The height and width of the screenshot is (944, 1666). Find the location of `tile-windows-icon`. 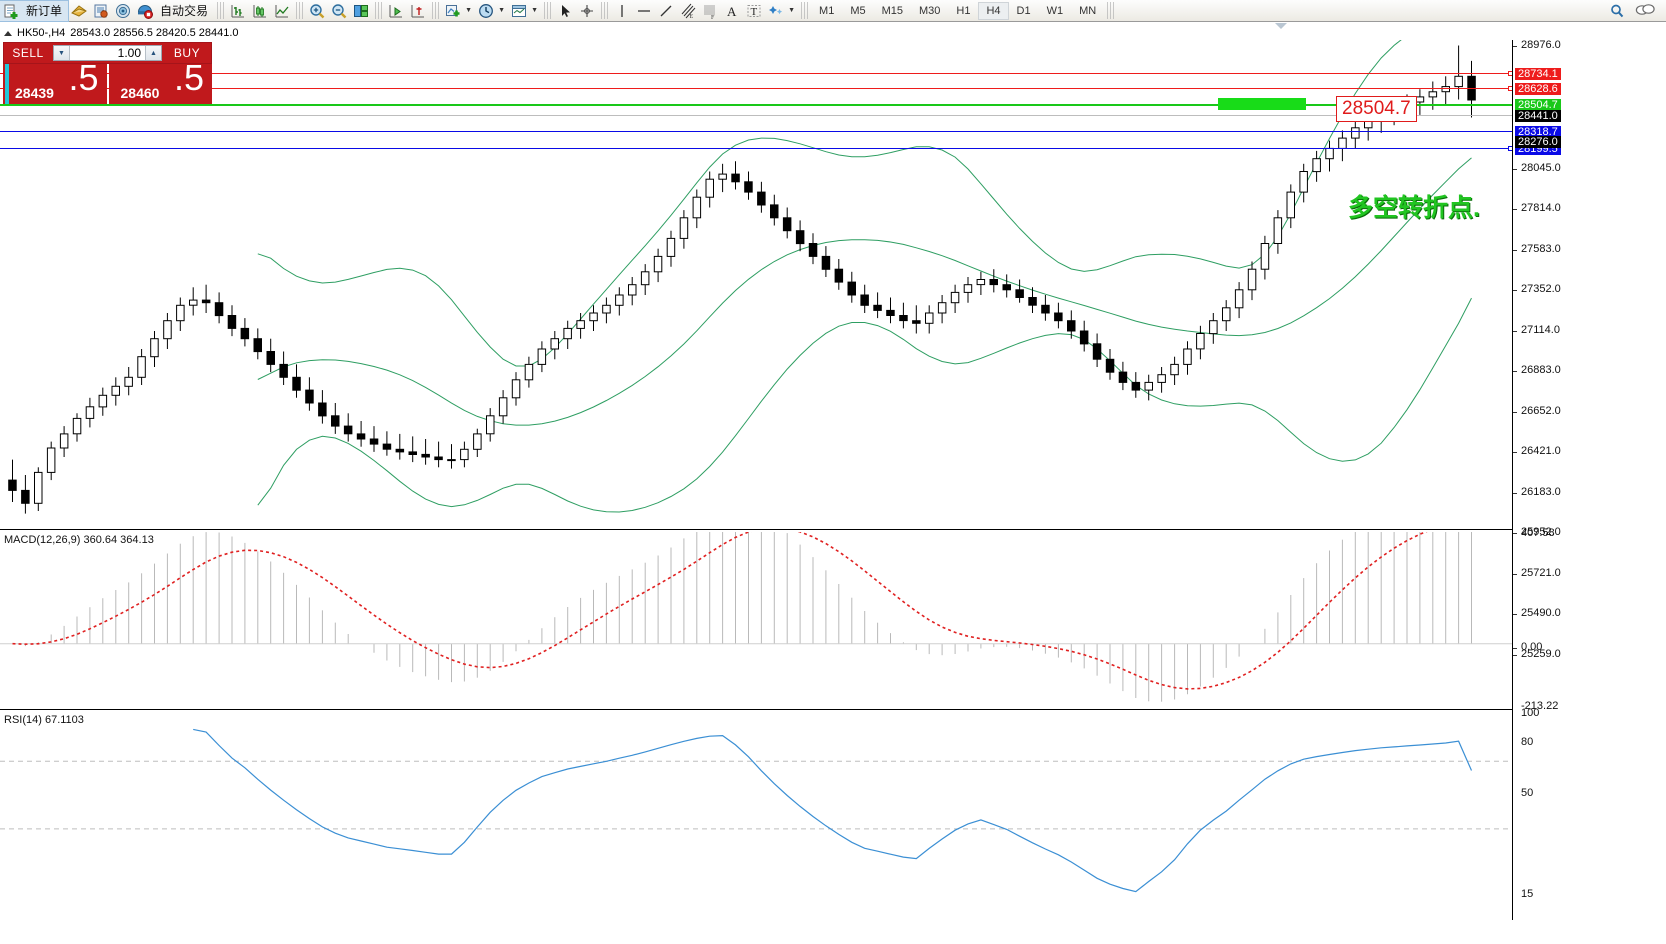

tile-windows-icon is located at coordinates (361, 11).